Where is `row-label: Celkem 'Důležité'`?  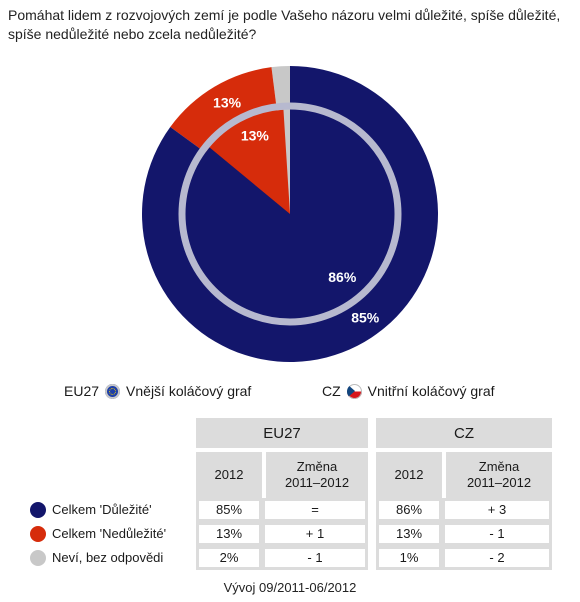
row-label: Celkem 'Důležité' is located at coordinates (109, 510).